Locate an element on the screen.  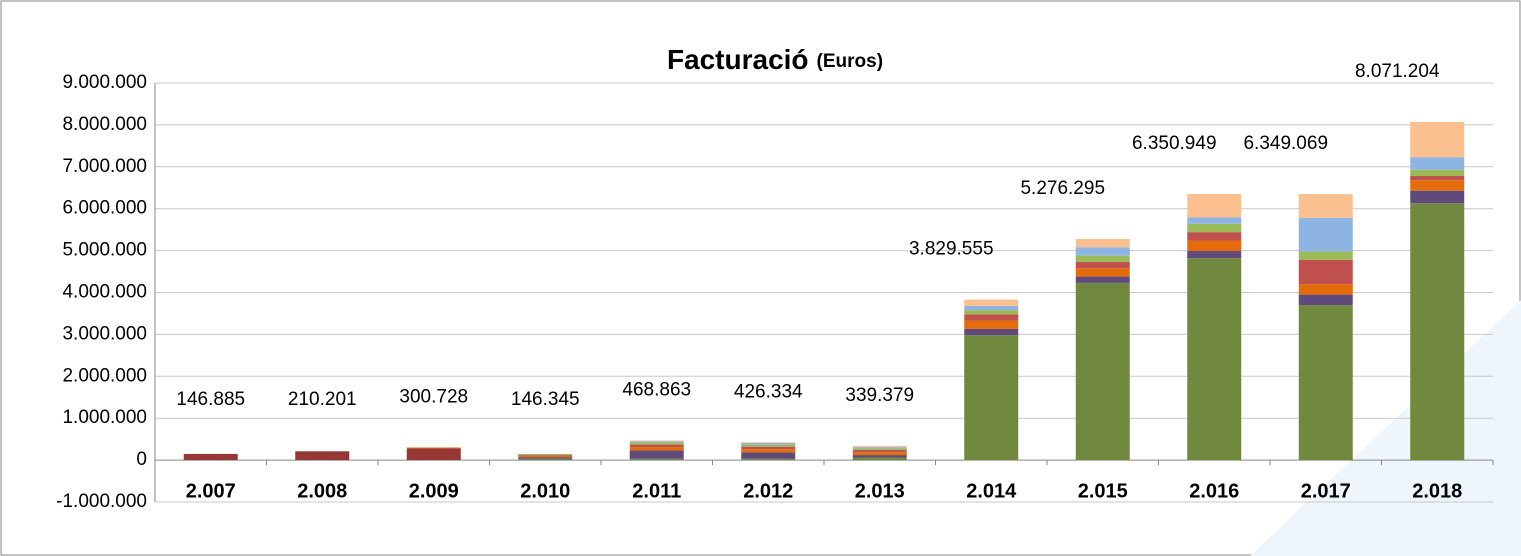
total-label: 210.201 is located at coordinates (322, 399).